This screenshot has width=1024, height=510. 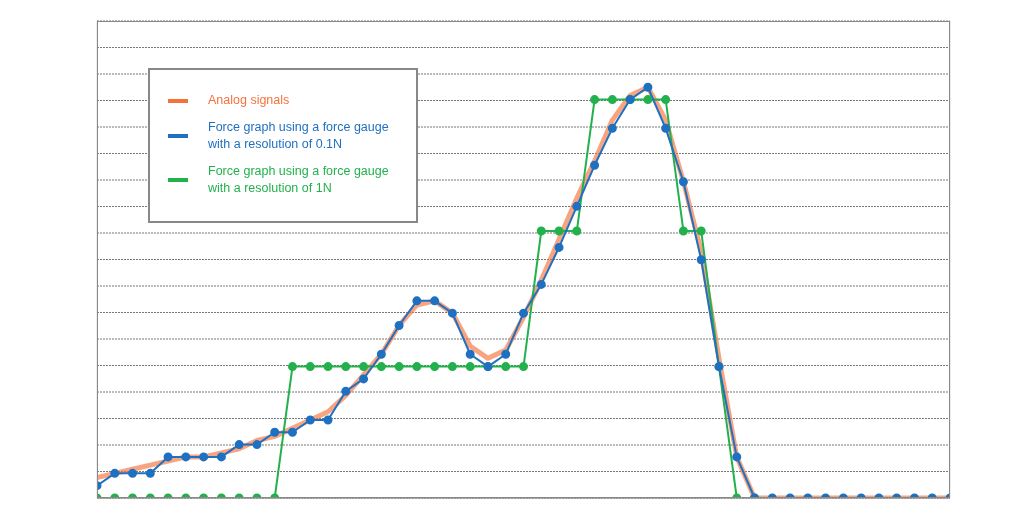 What do you see at coordinates (299, 136) in the screenshot?
I see `legend-label: Force graph using a force gauge with a resolution of 0.1N` at bounding box center [299, 136].